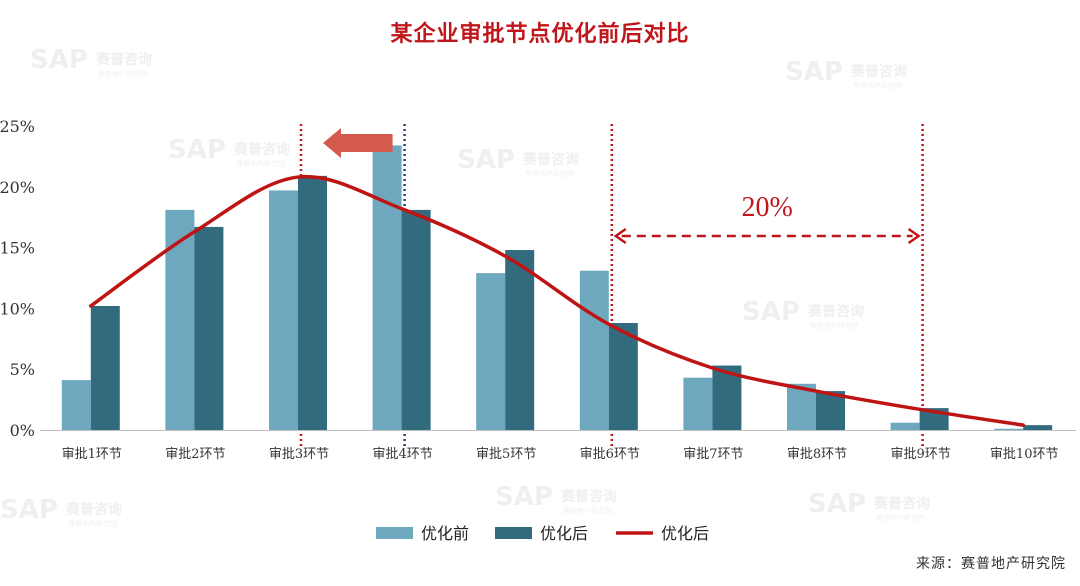 Image resolution: width=1080 pixels, height=586 pixels. Describe the element at coordinates (195, 454) in the screenshot. I see `x-tick-label: 审批2环节` at that location.